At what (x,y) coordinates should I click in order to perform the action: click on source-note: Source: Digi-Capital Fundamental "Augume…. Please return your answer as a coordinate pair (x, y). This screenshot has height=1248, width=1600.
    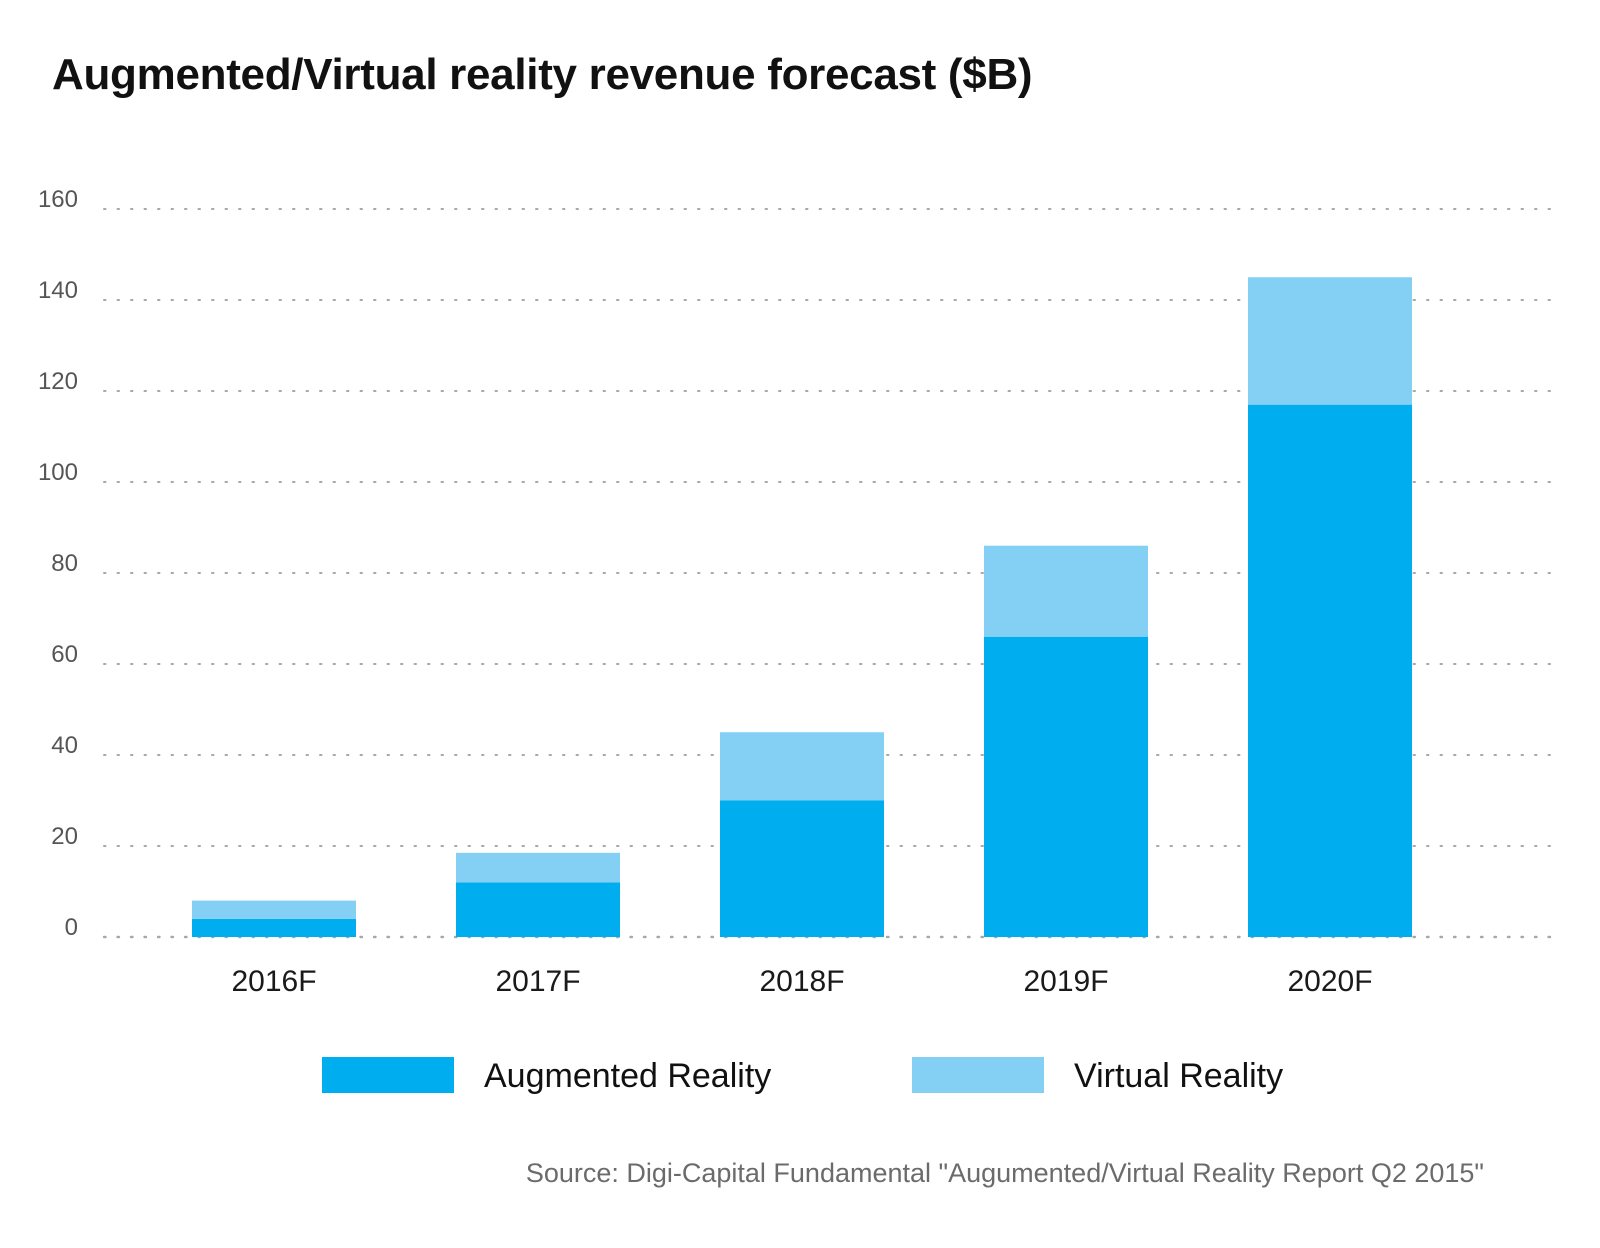
    Looking at the image, I should click on (1004, 1173).